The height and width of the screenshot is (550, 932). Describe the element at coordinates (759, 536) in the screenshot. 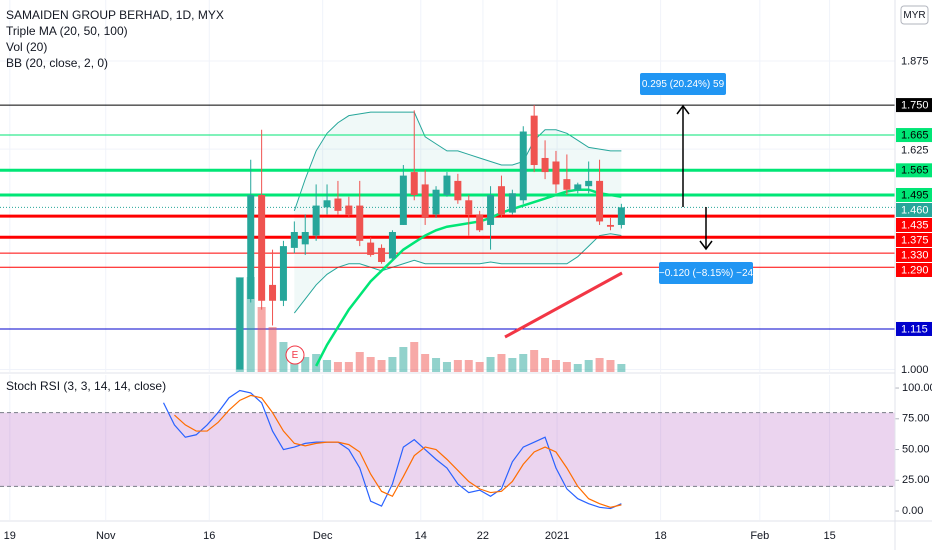

I see `x-tick-label: Feb` at that location.